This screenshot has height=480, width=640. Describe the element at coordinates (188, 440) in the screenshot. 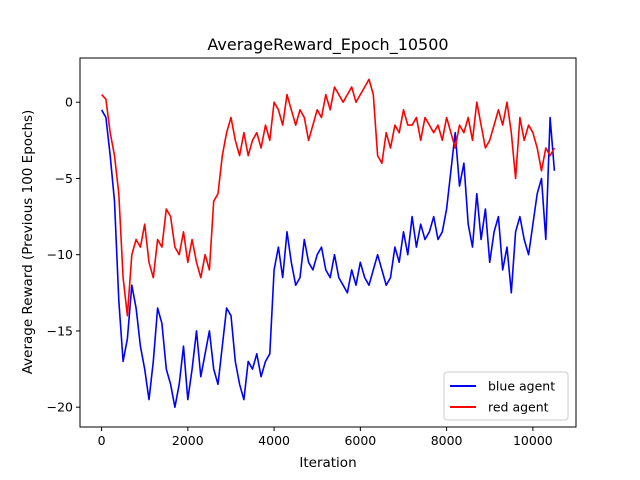

I see `x-tick-label: 2000` at that location.